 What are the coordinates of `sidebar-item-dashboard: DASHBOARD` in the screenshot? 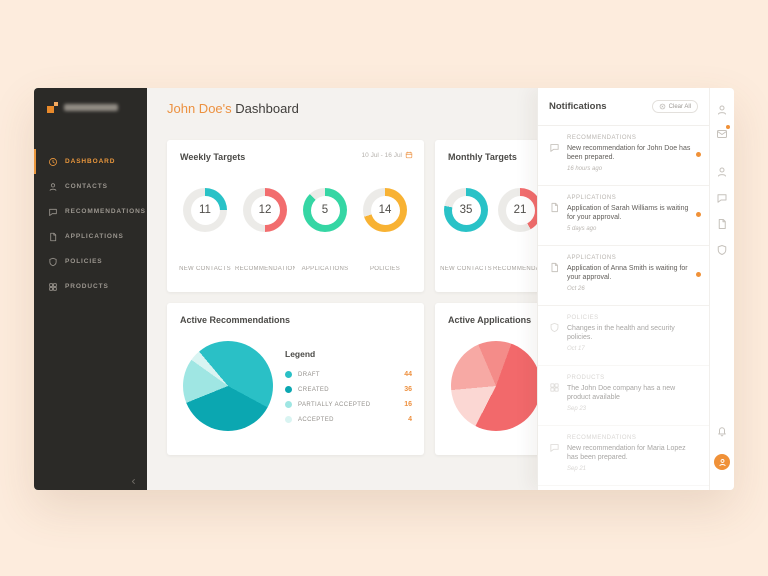 It's located at (90, 161).